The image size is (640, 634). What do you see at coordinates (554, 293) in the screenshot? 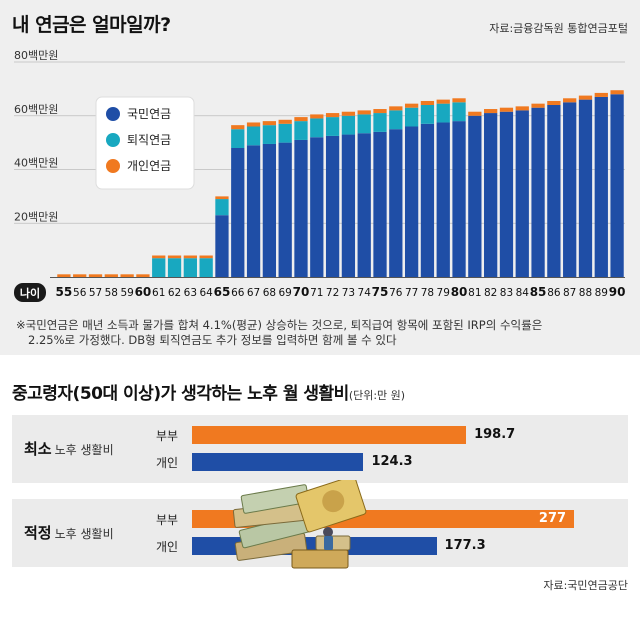
I see `x-tick-label: 86` at bounding box center [554, 293].